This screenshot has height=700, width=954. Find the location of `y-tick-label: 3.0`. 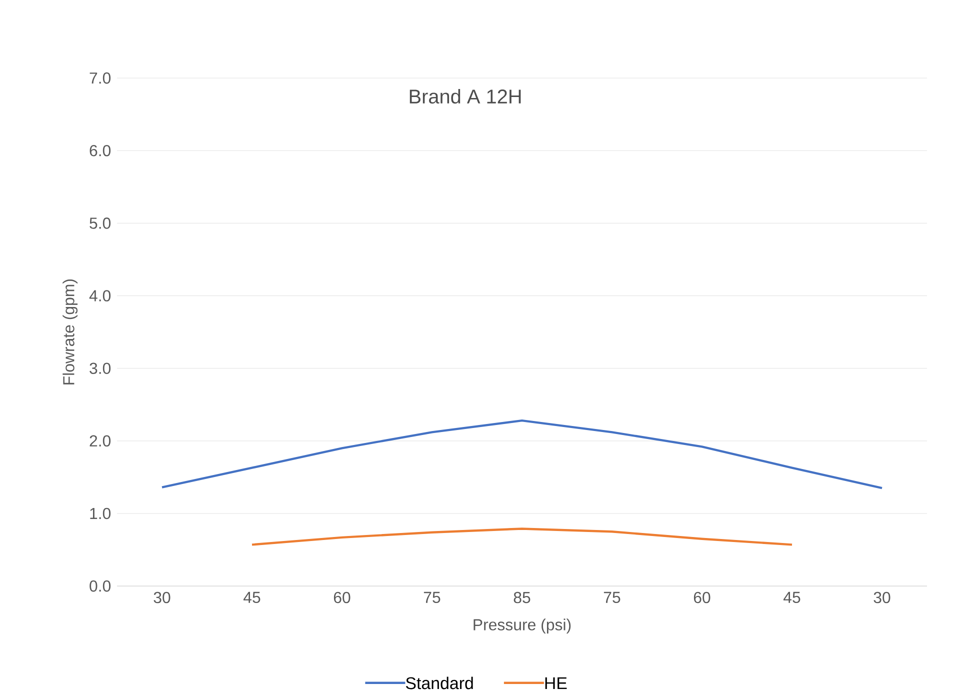

y-tick-label: 3.0 is located at coordinates (100, 368).